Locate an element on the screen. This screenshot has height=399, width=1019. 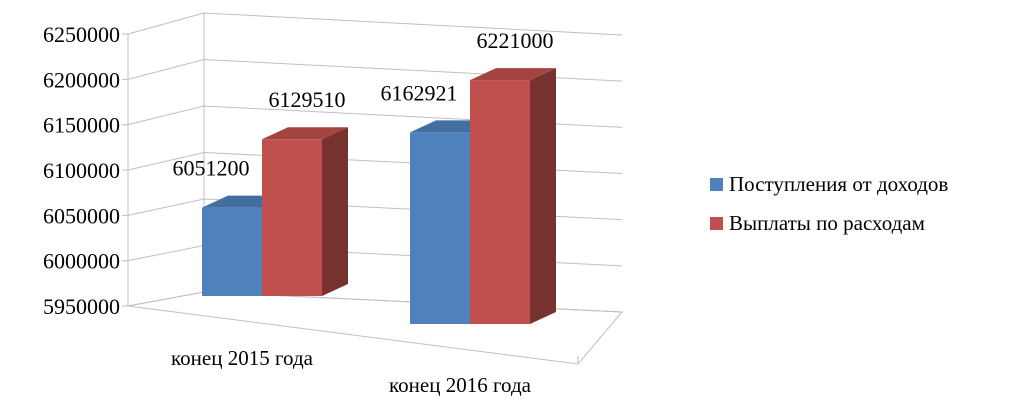
y-tick-label: 6100000 is located at coordinates (81, 170).